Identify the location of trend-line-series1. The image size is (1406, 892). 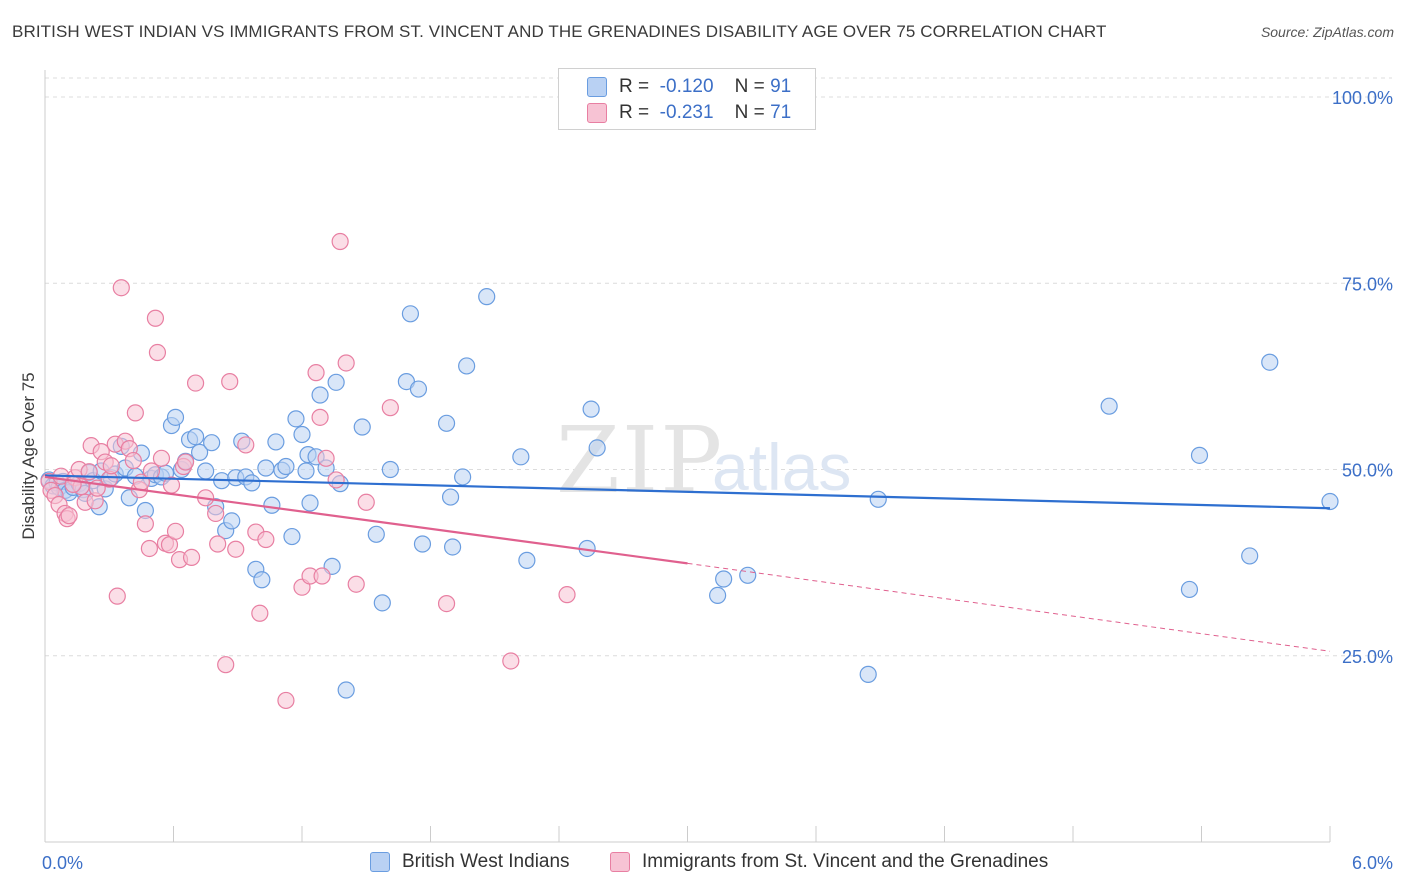
(687, 492).